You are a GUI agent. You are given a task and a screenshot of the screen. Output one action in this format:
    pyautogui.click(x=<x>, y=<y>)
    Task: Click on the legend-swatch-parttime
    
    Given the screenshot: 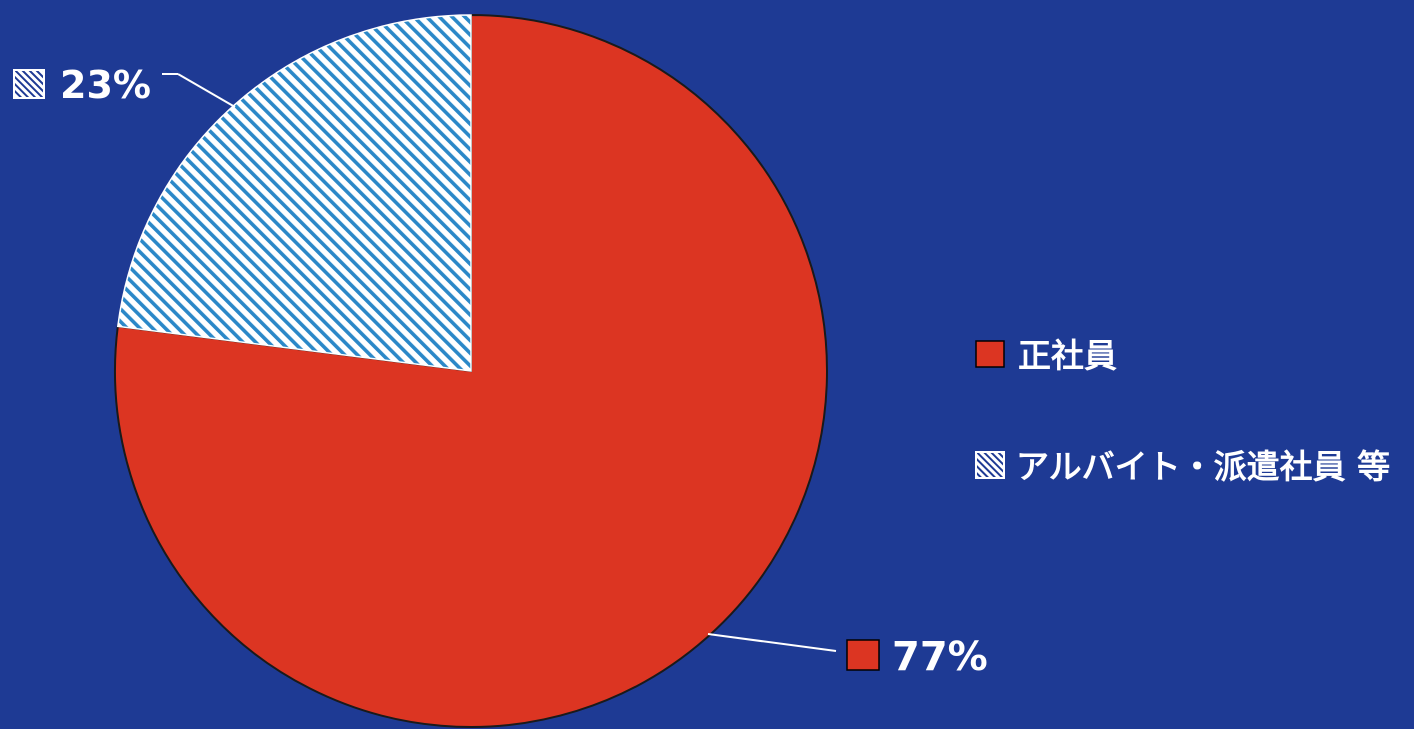 What is the action you would take?
    pyautogui.click(x=990, y=465)
    